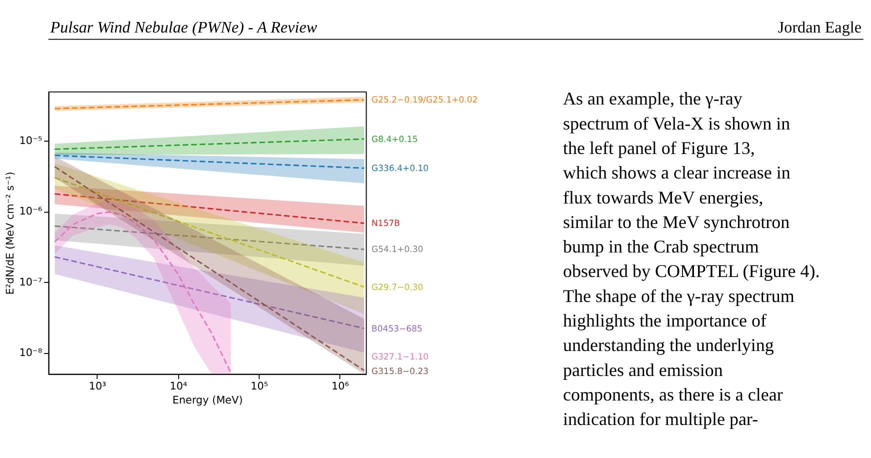 Image resolution: width=871 pixels, height=458 pixels. What do you see at coordinates (30, 212) in the screenshot?
I see `y-tick-label: 10⁻⁶` at bounding box center [30, 212].